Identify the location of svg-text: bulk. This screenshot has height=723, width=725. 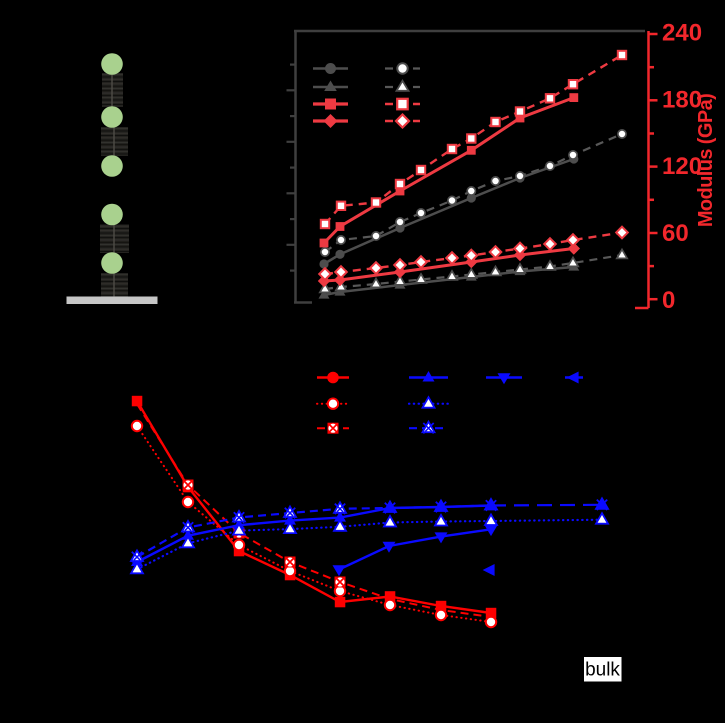
(602, 670).